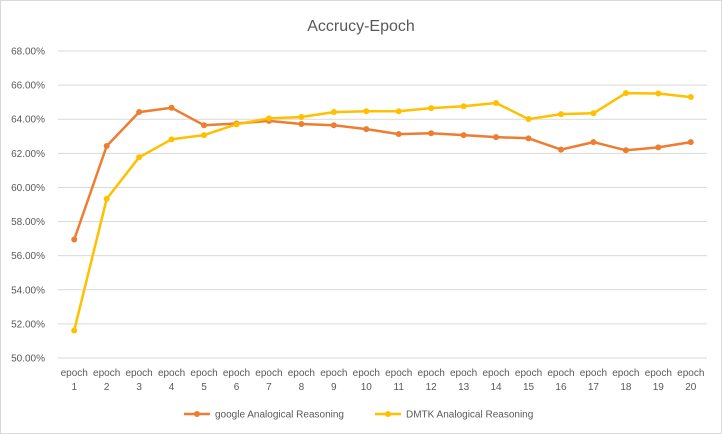 The width and height of the screenshot is (722, 434). I want to click on x-tick-label: epoch 8, so click(301, 380).